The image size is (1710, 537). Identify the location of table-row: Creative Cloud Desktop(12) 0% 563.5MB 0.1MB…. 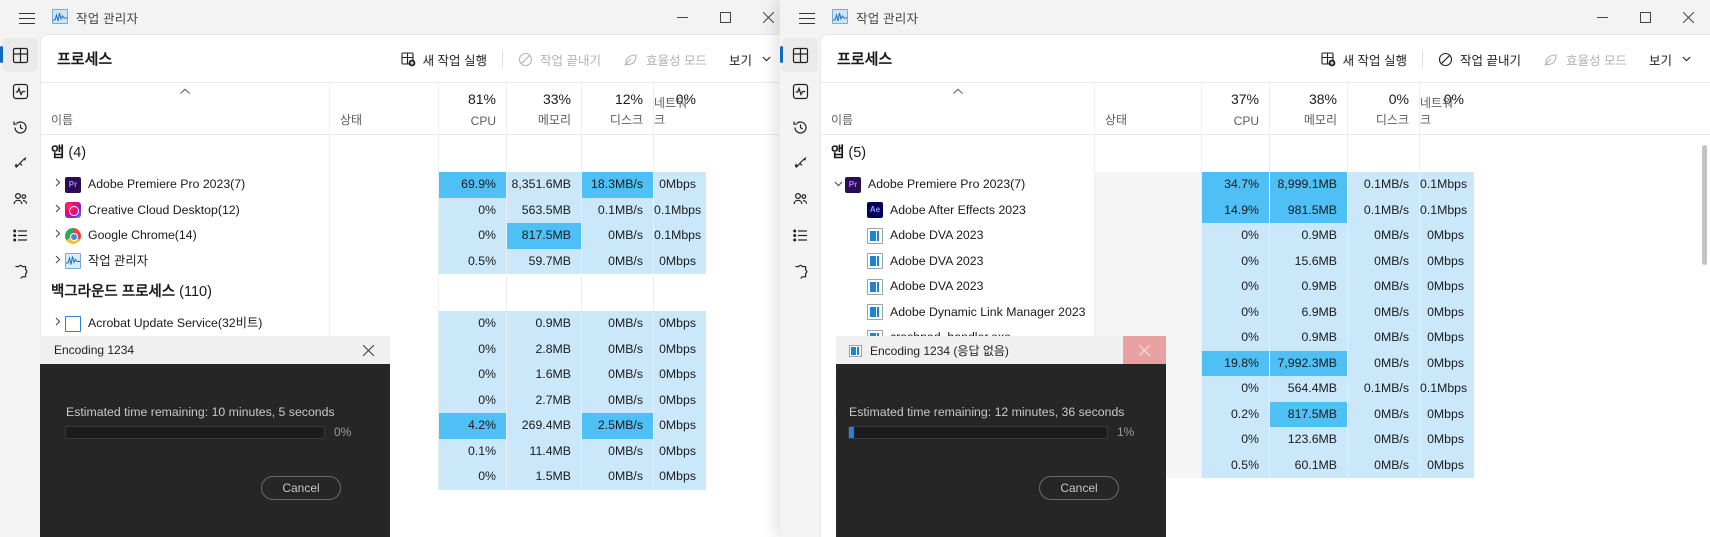
(415, 210).